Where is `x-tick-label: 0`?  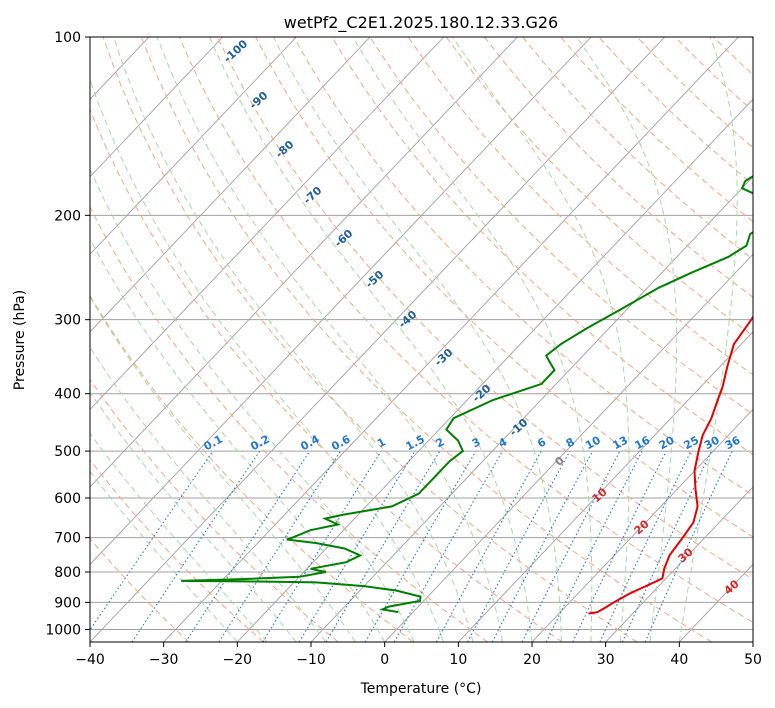
x-tick-label: 0 is located at coordinates (384, 660).